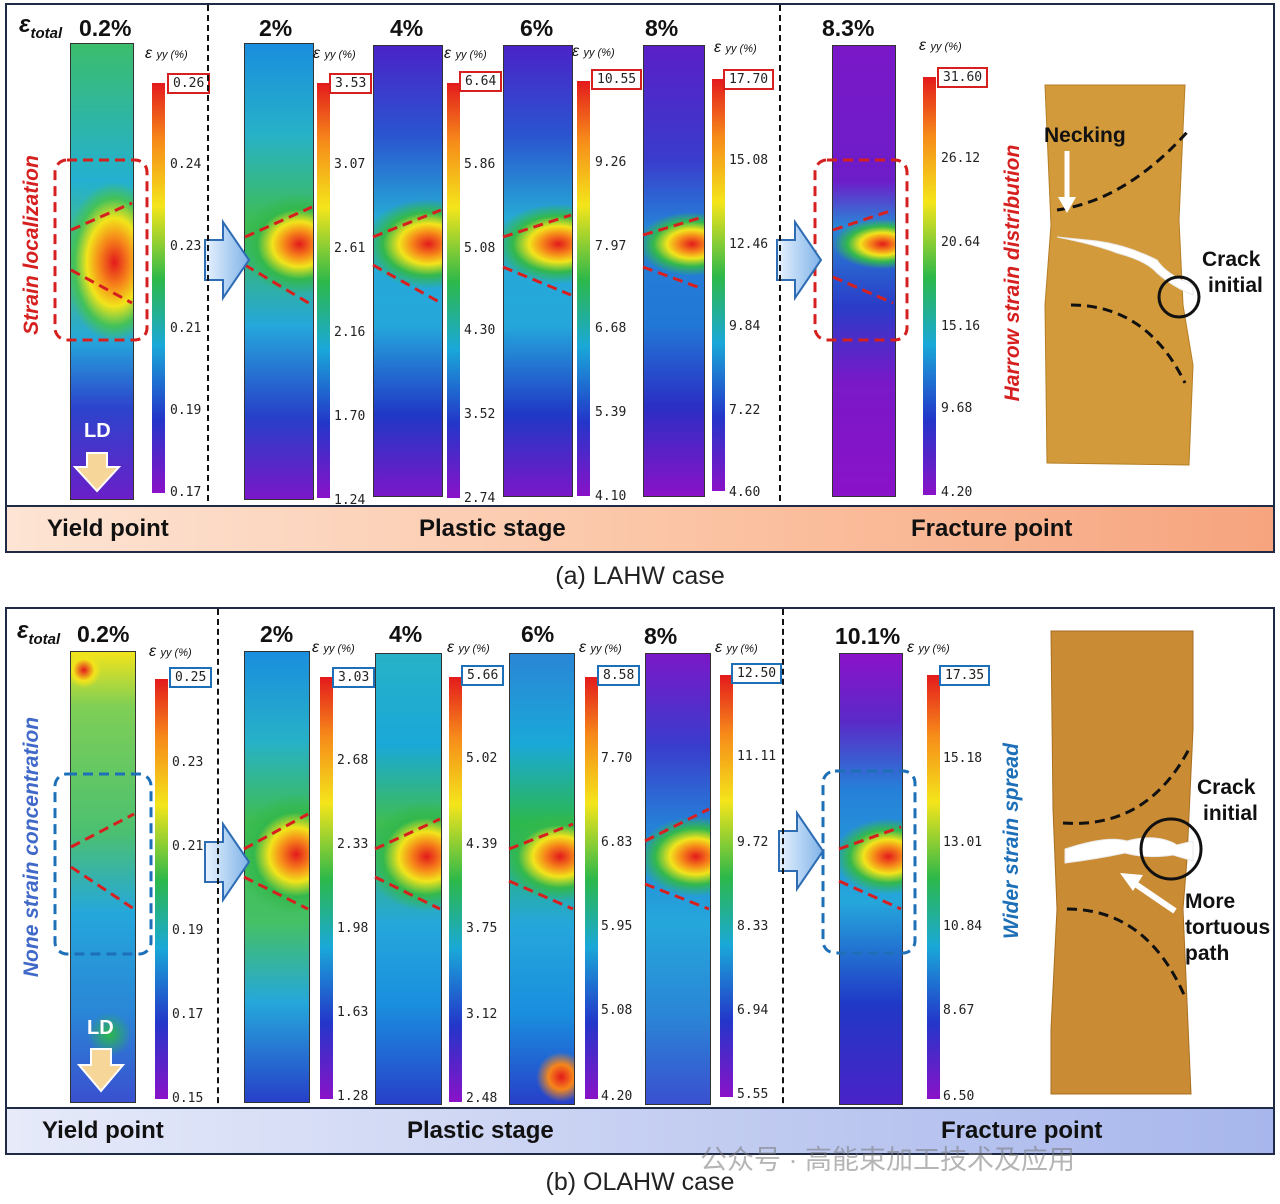  I want to click on red-band-lines-b, so click(486, 859).